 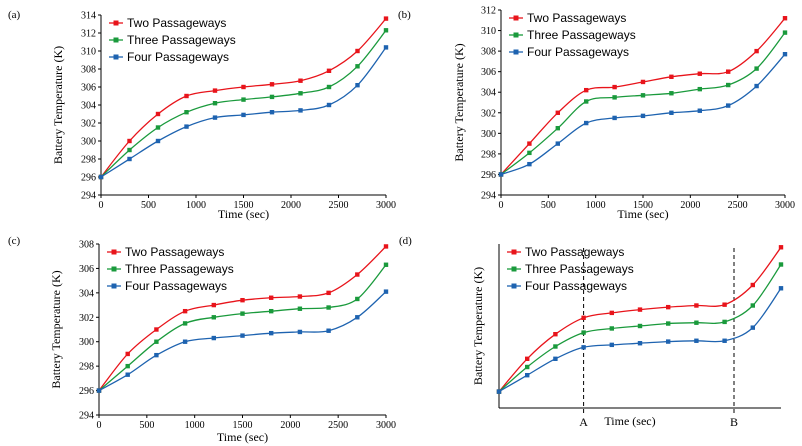 What do you see at coordinates (405, 241) in the screenshot?
I see `panel-label: (d)` at bounding box center [405, 241].